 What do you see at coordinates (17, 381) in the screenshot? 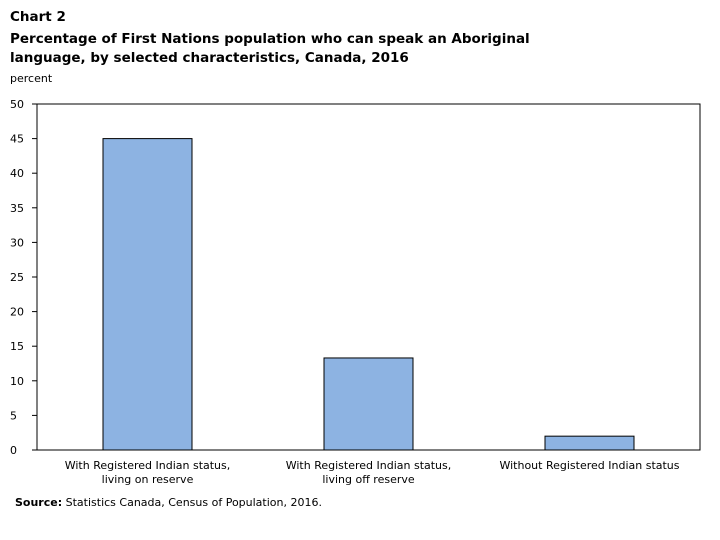
I see `y-tick-label: 10` at bounding box center [17, 381].